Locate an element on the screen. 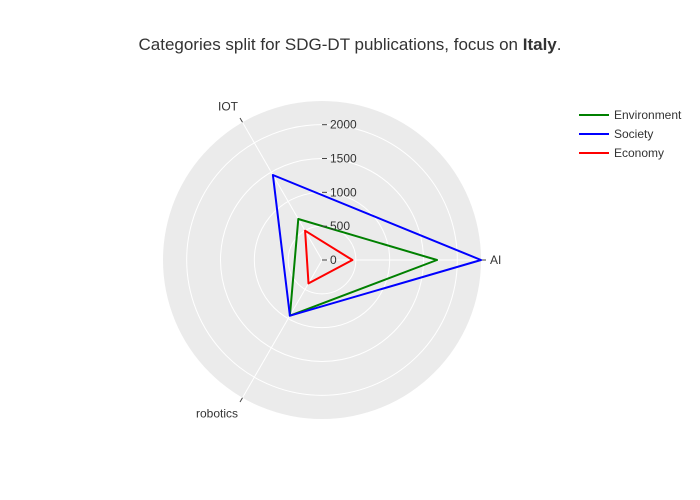  legend-label-environment: Environment is located at coordinates (648, 115).